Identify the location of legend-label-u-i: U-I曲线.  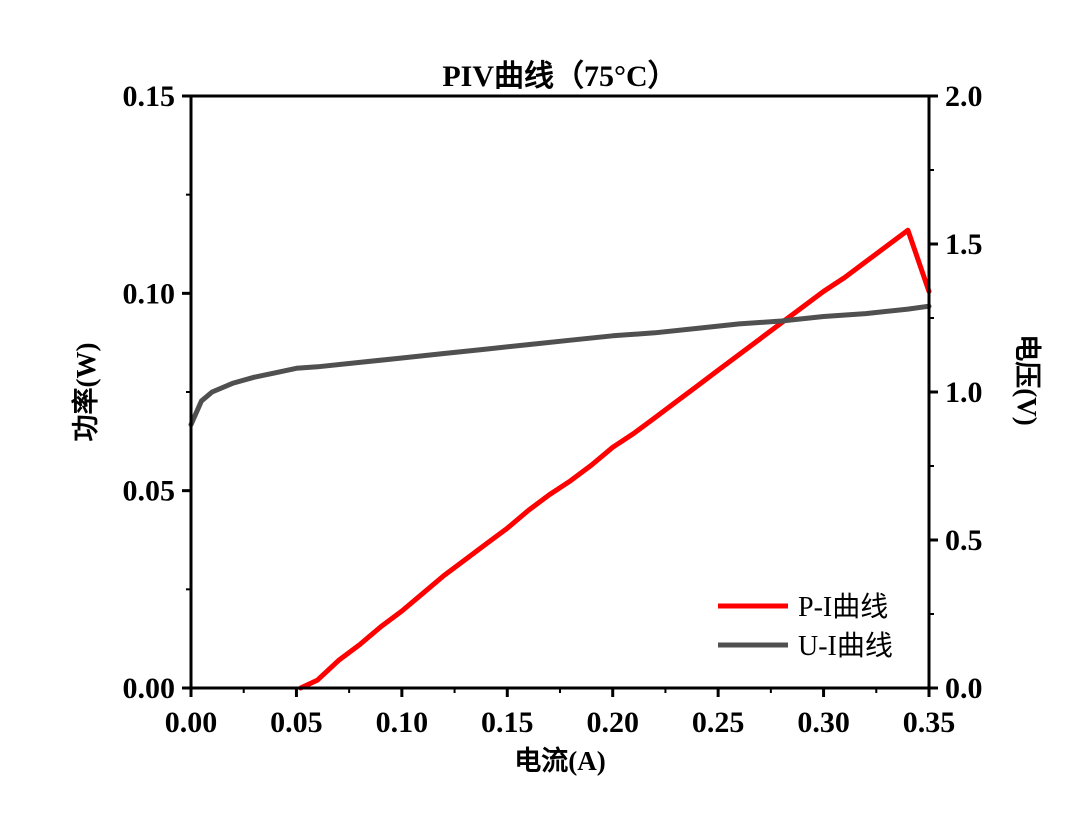
(845, 646).